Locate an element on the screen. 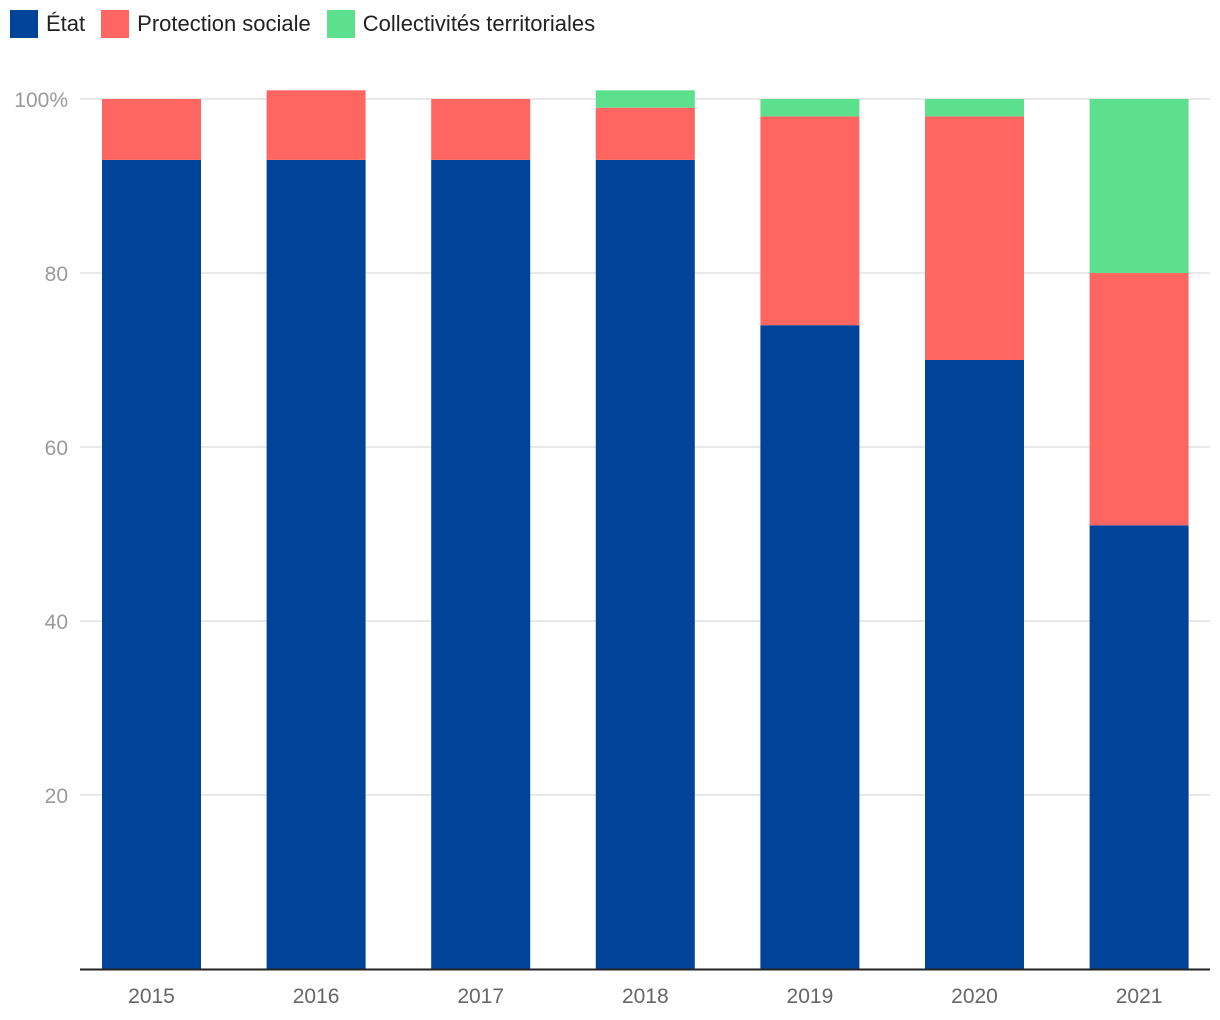  bar-2020-collectivit-s-territoriales is located at coordinates (974, 108).